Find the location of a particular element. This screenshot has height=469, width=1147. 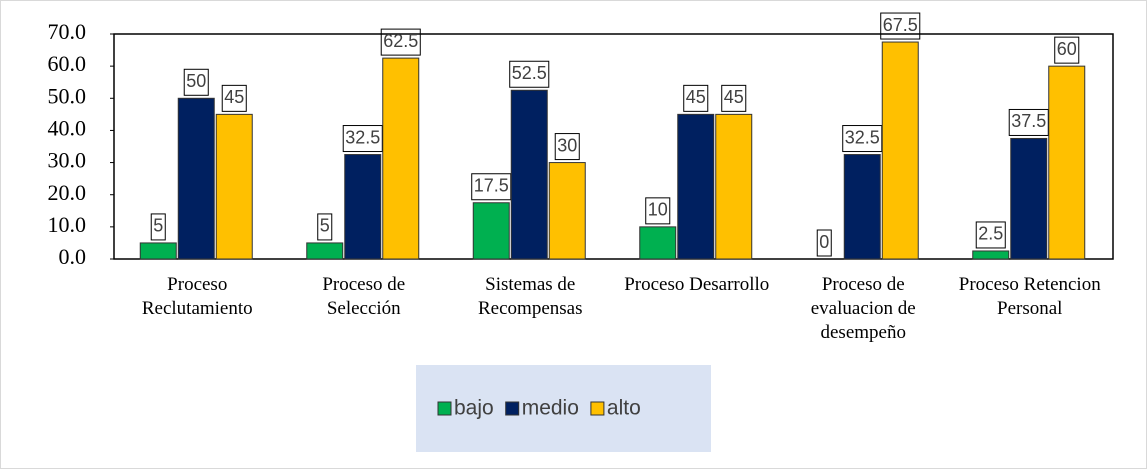

x-tick-label: Proceso de evaluacion de desempeño is located at coordinates (863, 308).